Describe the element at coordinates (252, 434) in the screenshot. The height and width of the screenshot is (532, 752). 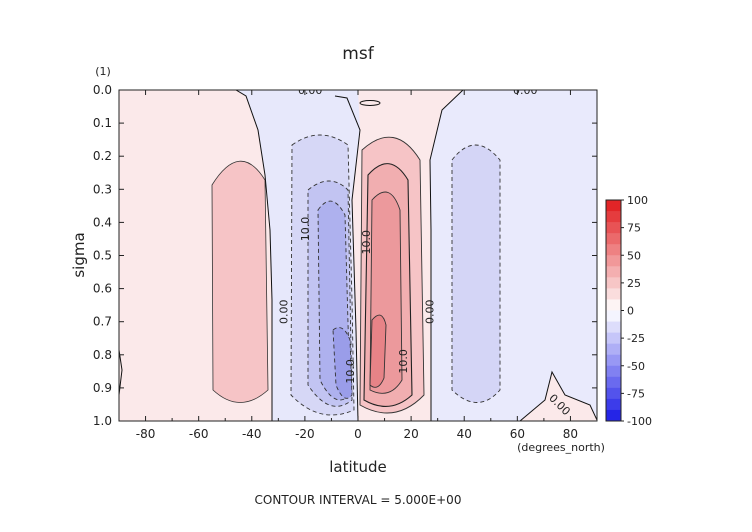
I see `x-tick-label: -40` at that location.